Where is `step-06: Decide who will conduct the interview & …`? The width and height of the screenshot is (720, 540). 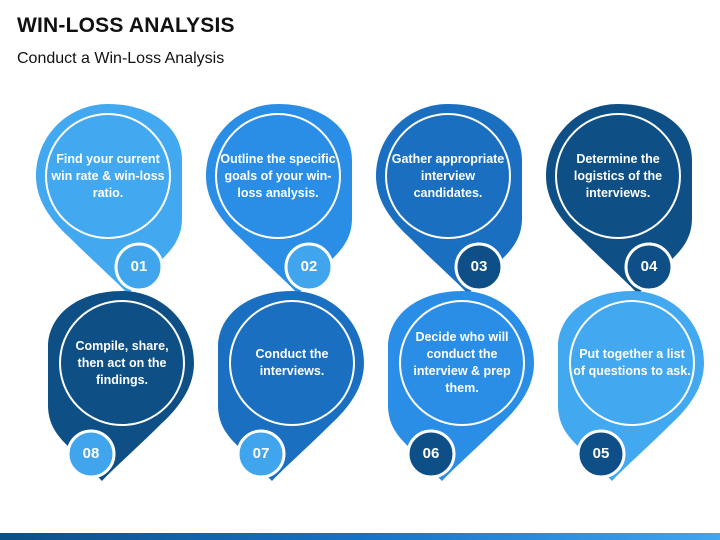 step-06: Decide who will conduct the interview & … is located at coordinates (455, 385).